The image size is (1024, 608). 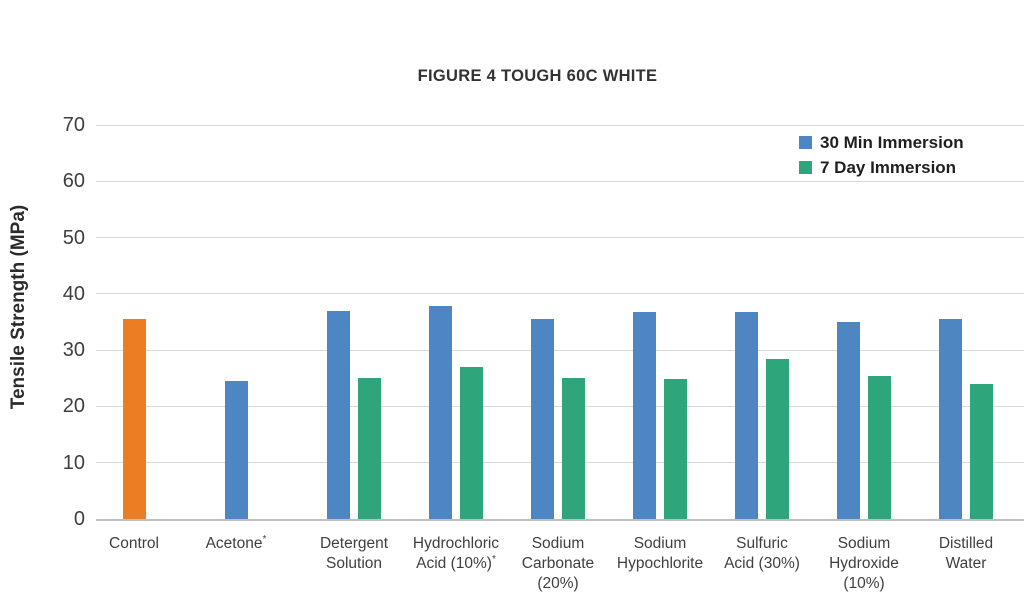 What do you see at coordinates (134, 543) in the screenshot?
I see `x-category-label: Control` at bounding box center [134, 543].